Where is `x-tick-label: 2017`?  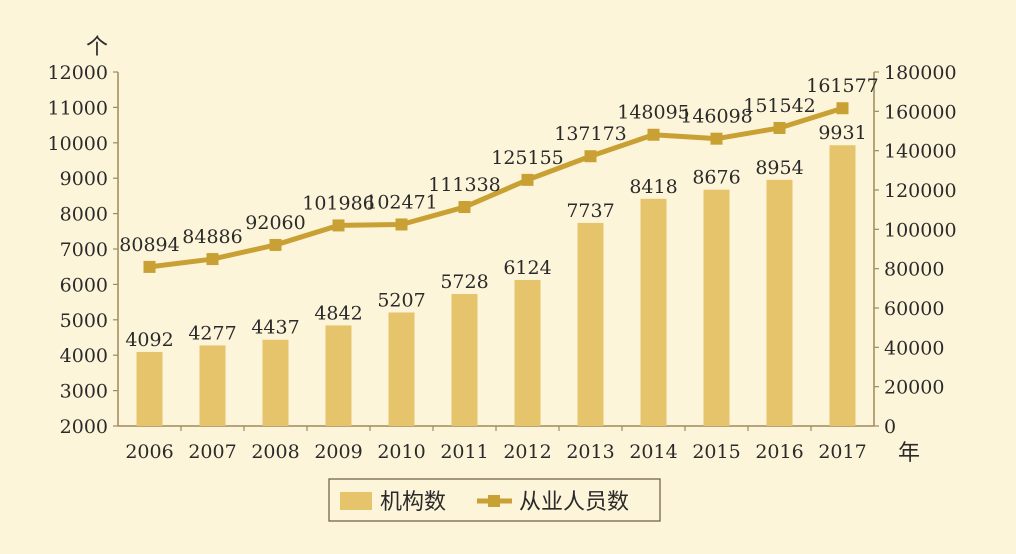 x-tick-label: 2017 is located at coordinates (842, 452).